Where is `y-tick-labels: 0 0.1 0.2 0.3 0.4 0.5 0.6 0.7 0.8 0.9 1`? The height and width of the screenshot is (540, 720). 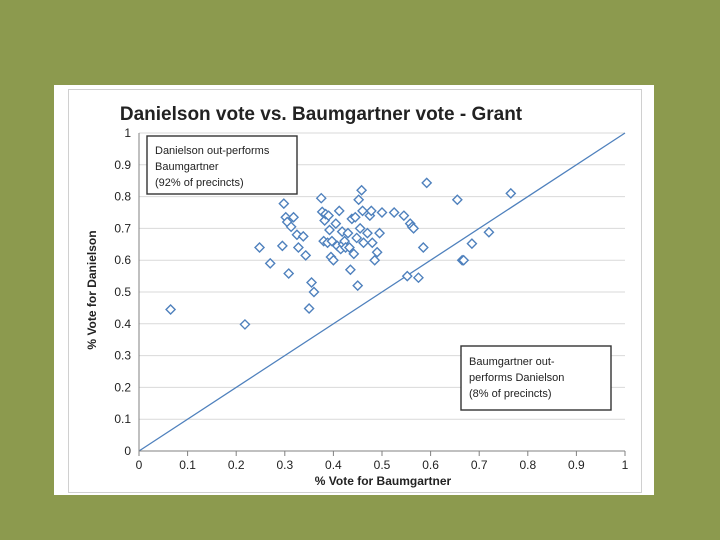
y-tick-labels: 0 0.1 0.2 0.3 0.4 0.5 0.6 0.7 0.8 0.9 1 is located at coordinates (122, 292).